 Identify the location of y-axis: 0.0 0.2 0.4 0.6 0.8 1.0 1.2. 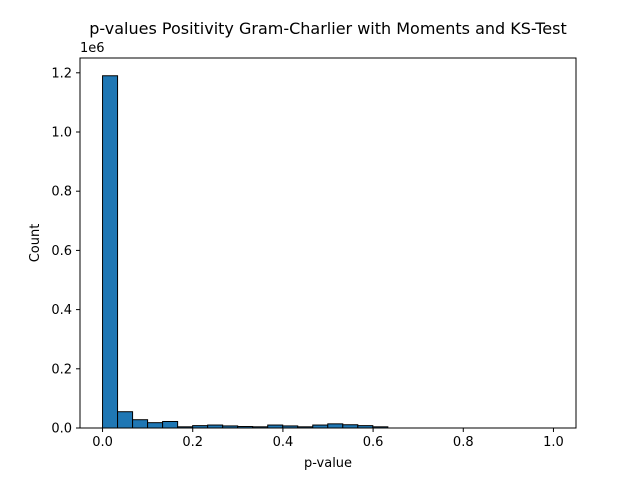
(65, 251).